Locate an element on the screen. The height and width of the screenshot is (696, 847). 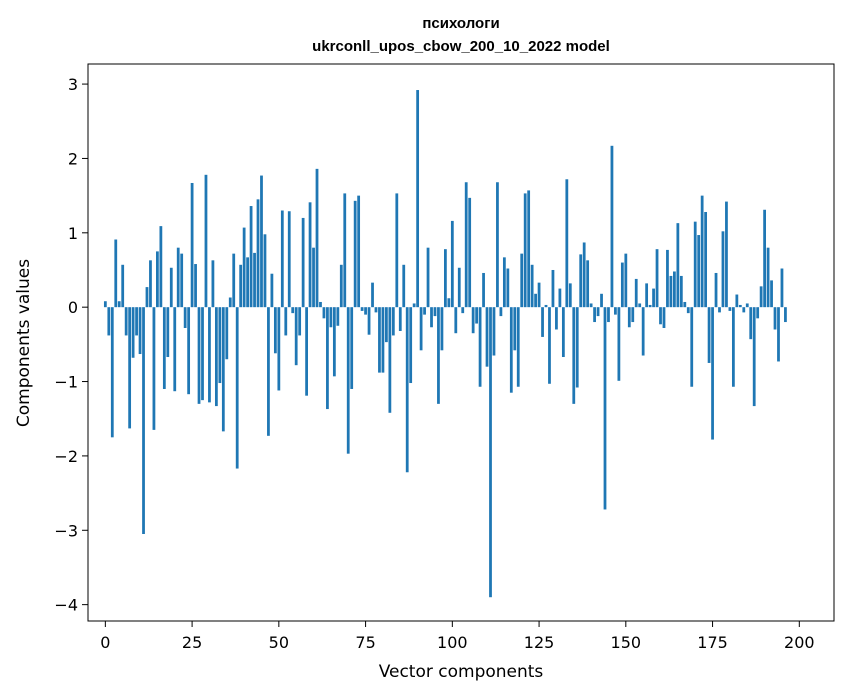
y-tick-label: −2 is located at coordinates (66, 456).